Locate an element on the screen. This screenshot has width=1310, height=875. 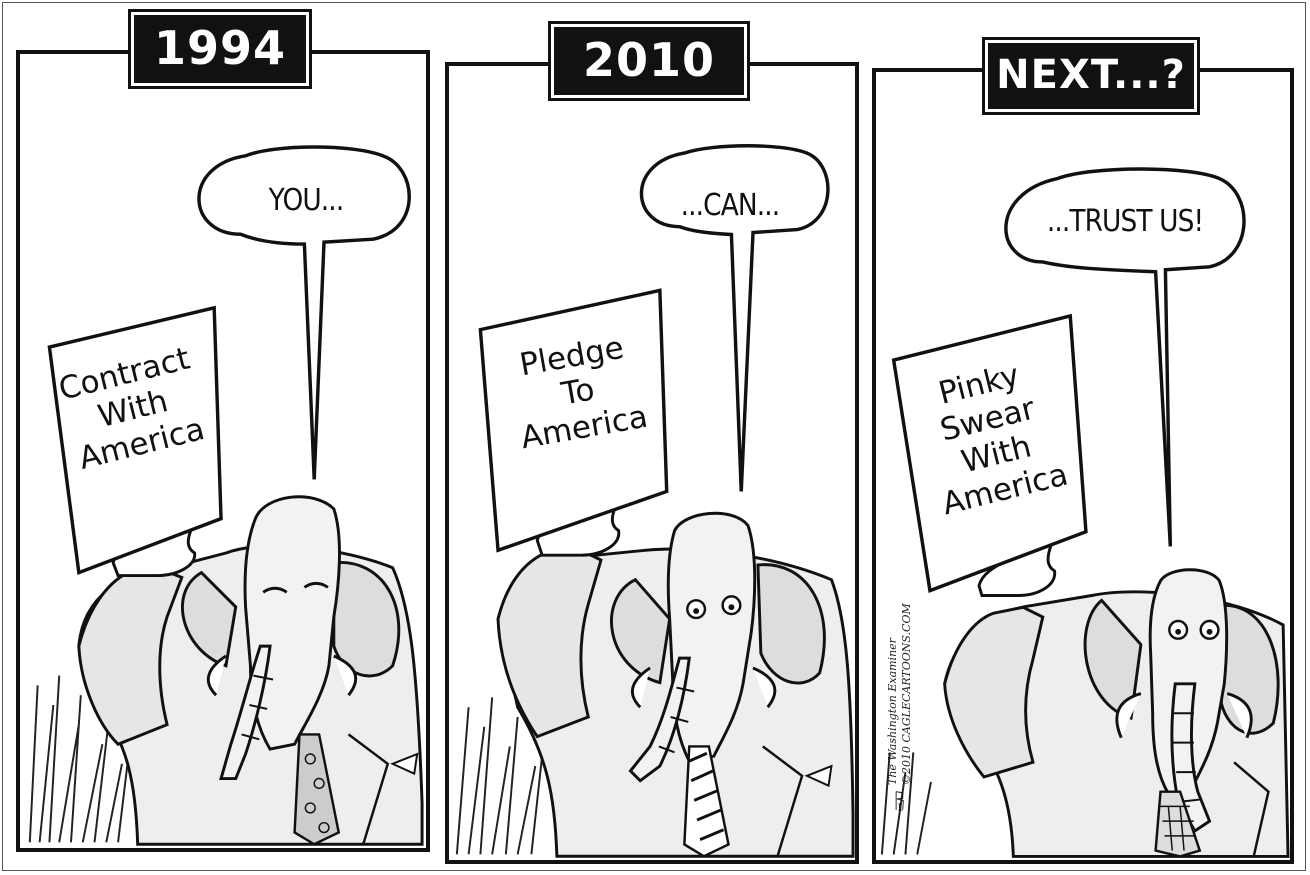
speech-text-3: ...TRUST US! is located at coordinates (1125, 221).